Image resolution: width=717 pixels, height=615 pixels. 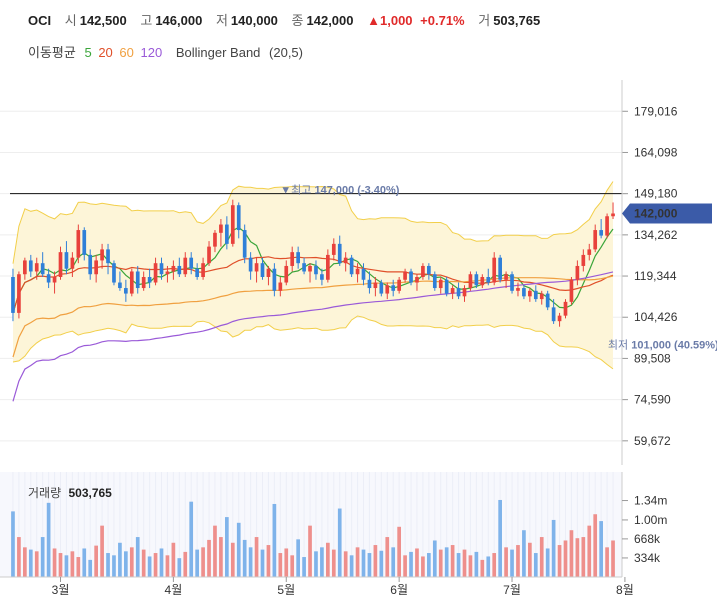 I want to click on change-pct: +0.71%, so click(x=442, y=20).